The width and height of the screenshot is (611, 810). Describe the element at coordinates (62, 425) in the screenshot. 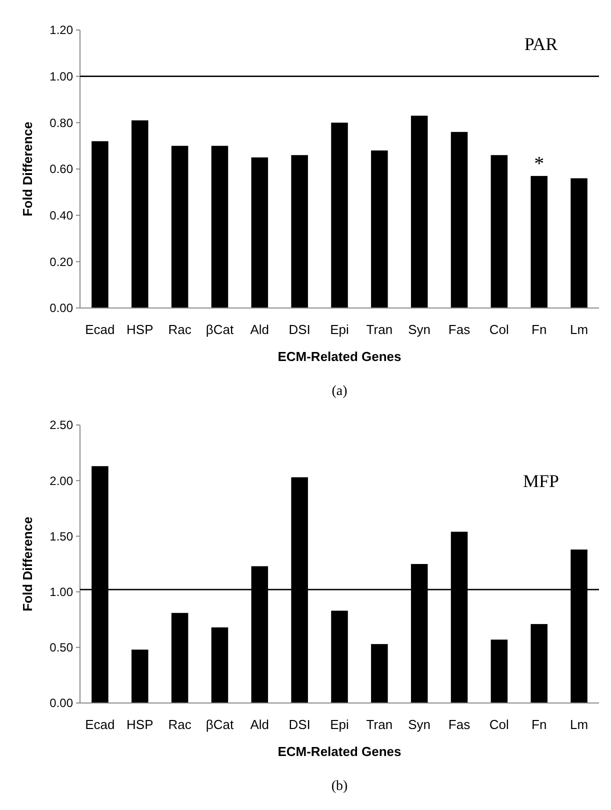

I see `y-tick-label: 2.50` at that location.